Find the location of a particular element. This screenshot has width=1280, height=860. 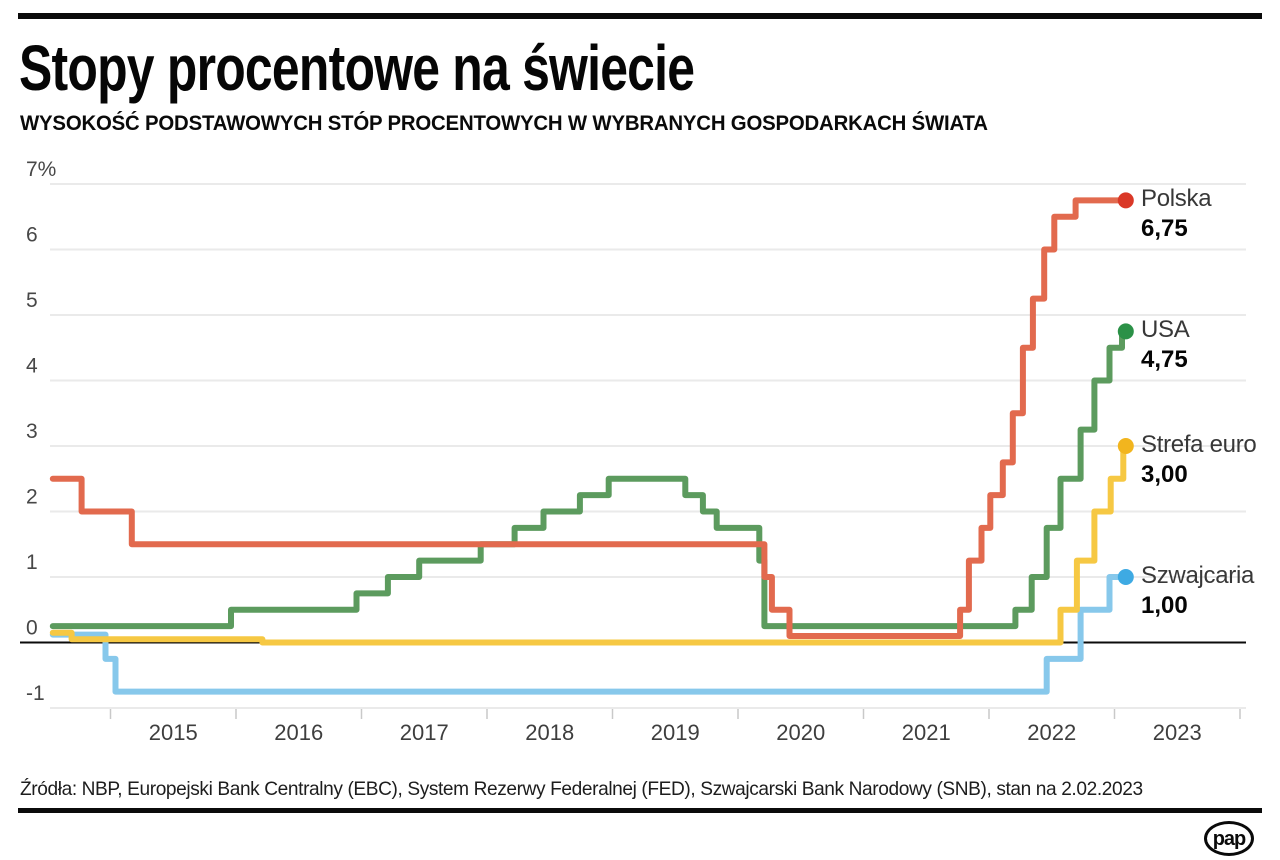

x-axis-tick-label: 2021 is located at coordinates (926, 732).